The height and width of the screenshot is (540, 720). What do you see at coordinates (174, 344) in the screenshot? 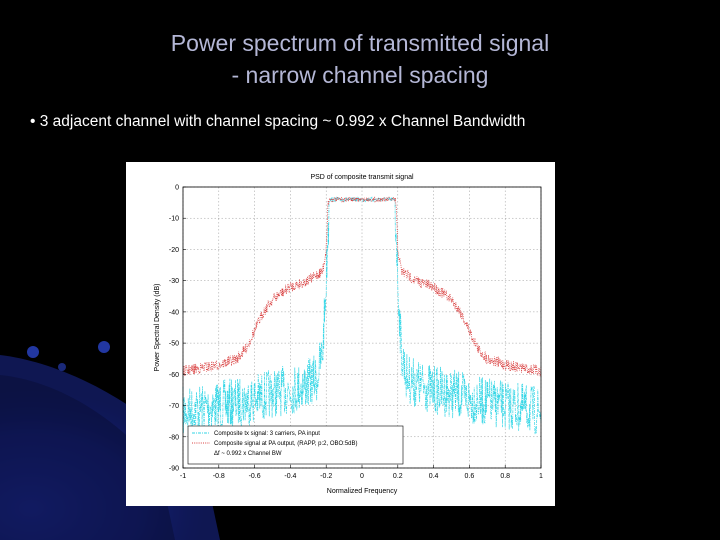
I see `y-tick-label: -50` at bounding box center [174, 344].